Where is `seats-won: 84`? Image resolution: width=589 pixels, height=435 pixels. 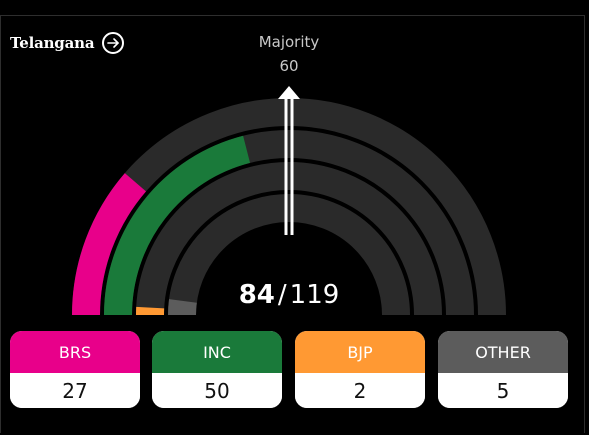
seats-won: 84 is located at coordinates (256, 295).